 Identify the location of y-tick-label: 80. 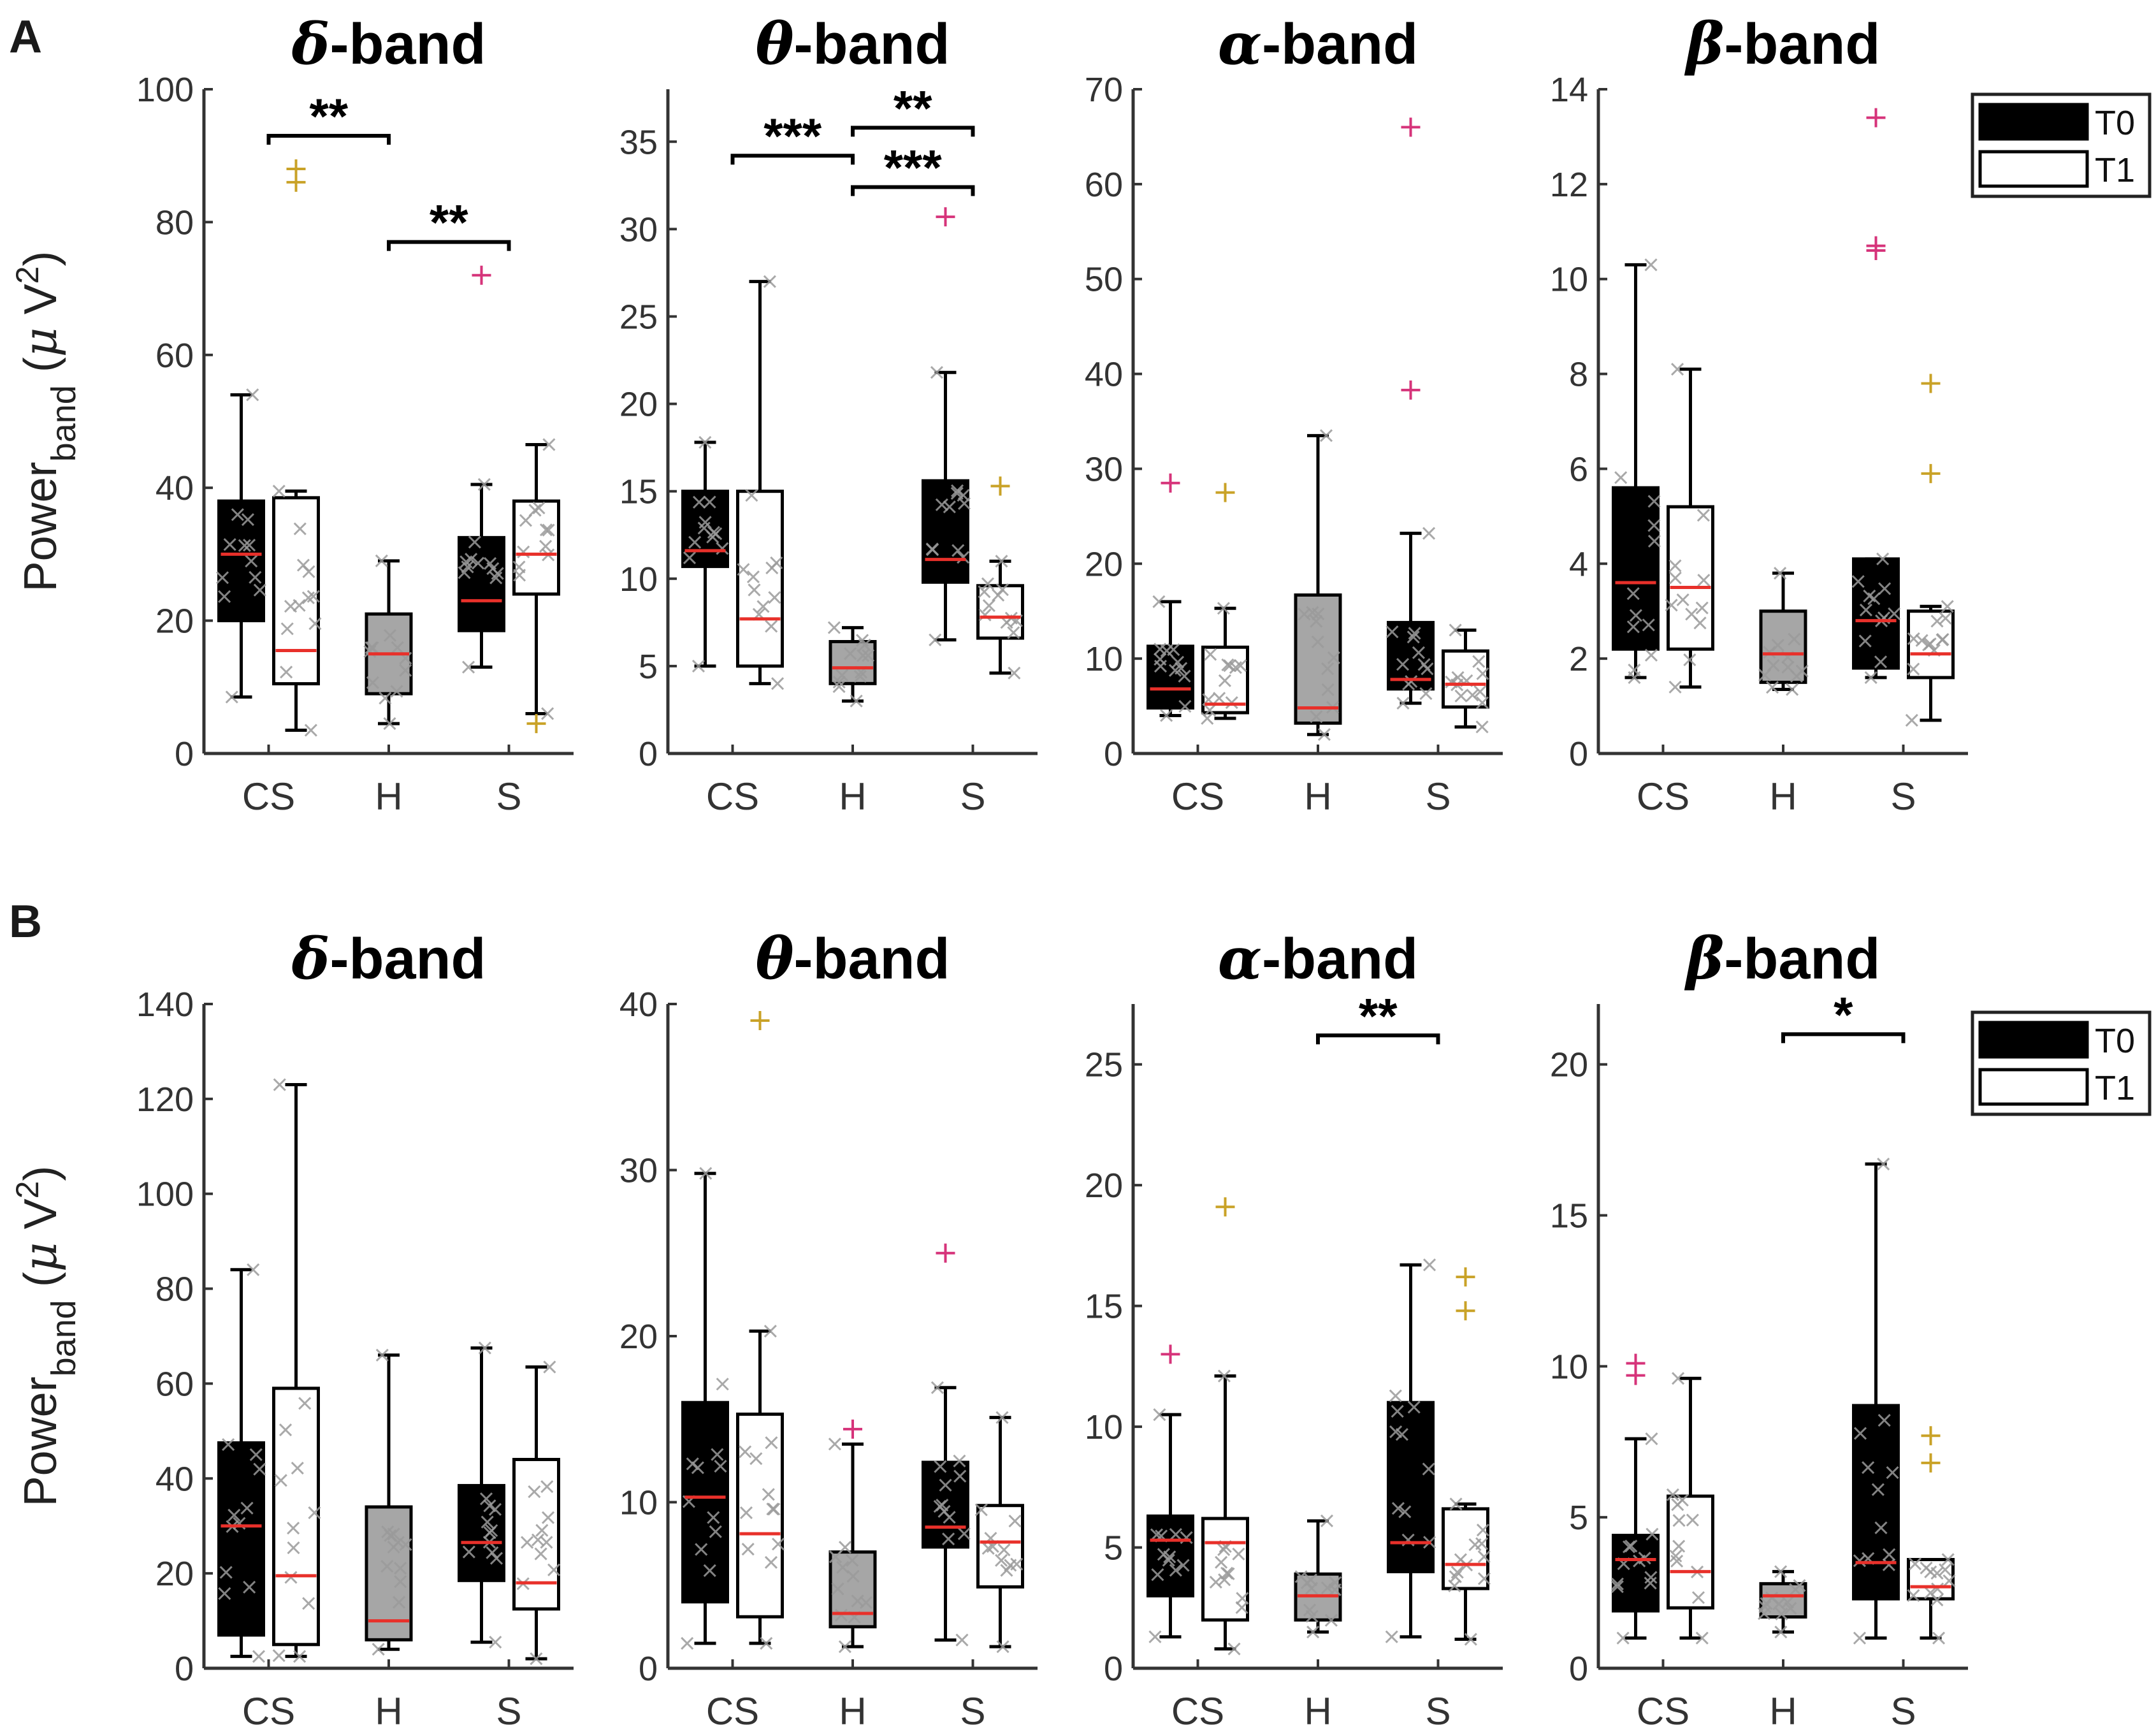
(175, 222).